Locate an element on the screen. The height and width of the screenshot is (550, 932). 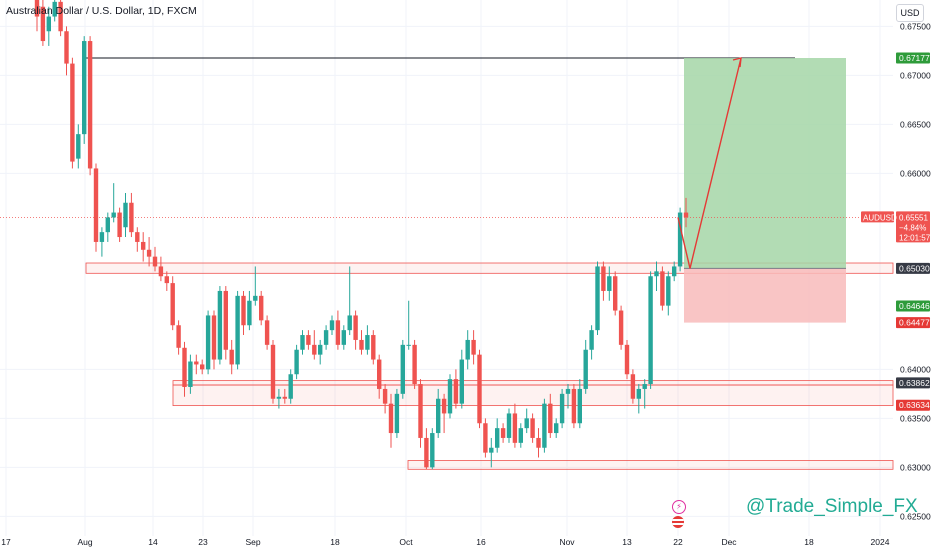
last-price-label: 0.65551 is located at coordinates (913, 217).